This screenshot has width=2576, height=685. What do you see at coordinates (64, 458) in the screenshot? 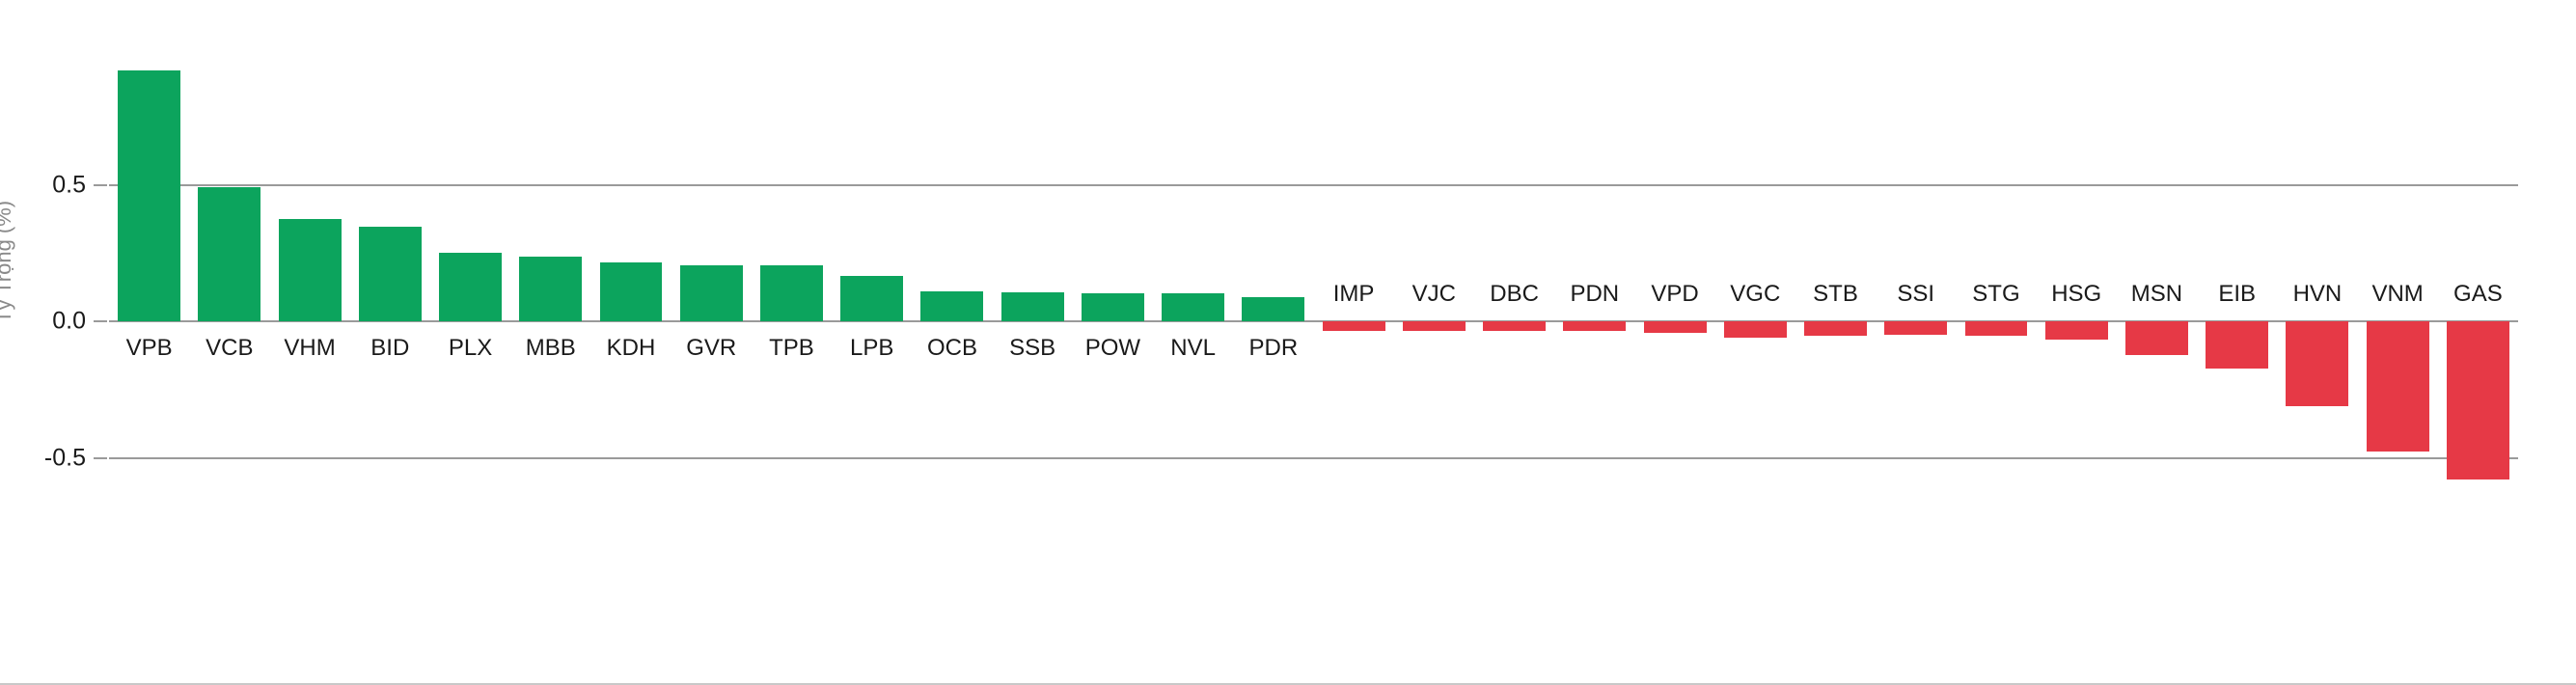
I see `y-axis-tick-label: -0.5` at bounding box center [64, 458].